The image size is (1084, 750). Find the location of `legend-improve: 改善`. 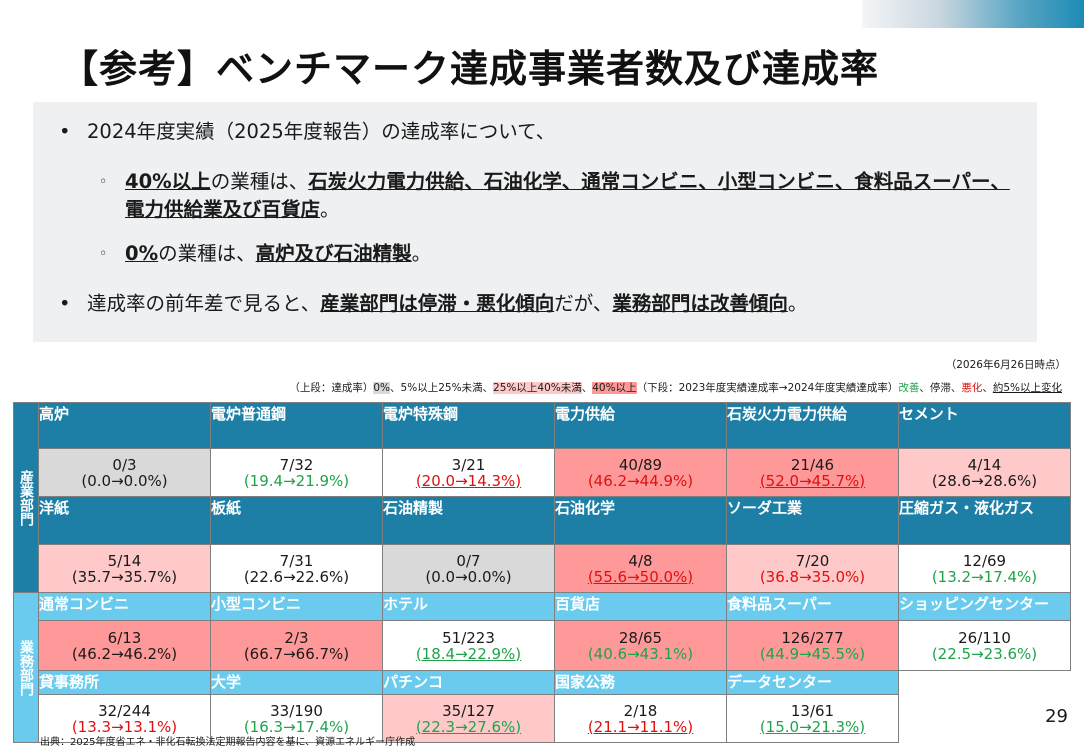

legend-improve: 改善 is located at coordinates (909, 388).